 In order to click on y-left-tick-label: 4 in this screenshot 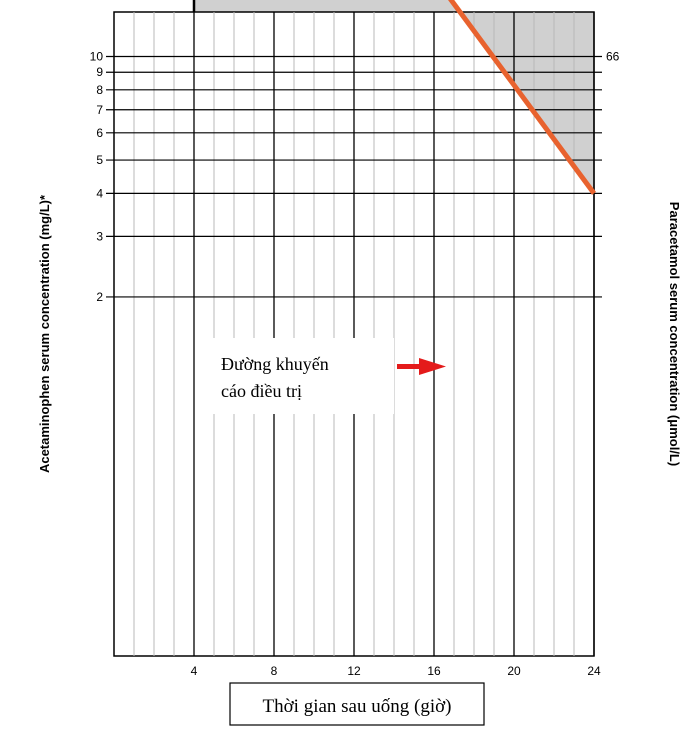, I will do `click(99, 193)`.